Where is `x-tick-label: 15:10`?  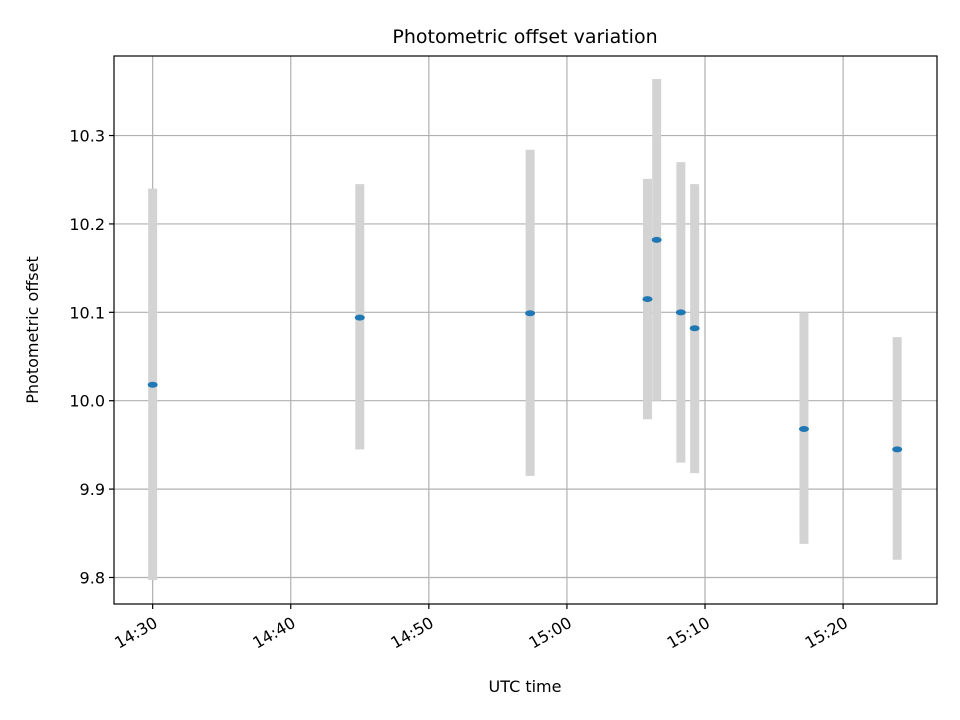 x-tick-label: 15:10 is located at coordinates (688, 633).